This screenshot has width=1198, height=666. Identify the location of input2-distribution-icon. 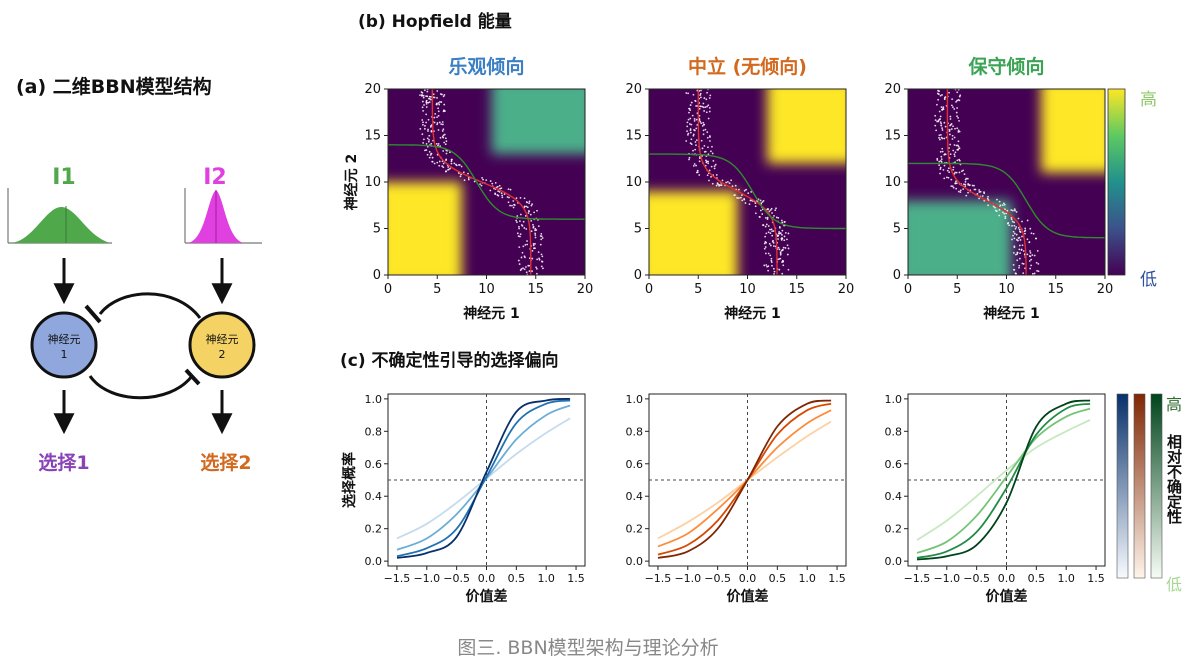
(223, 216).